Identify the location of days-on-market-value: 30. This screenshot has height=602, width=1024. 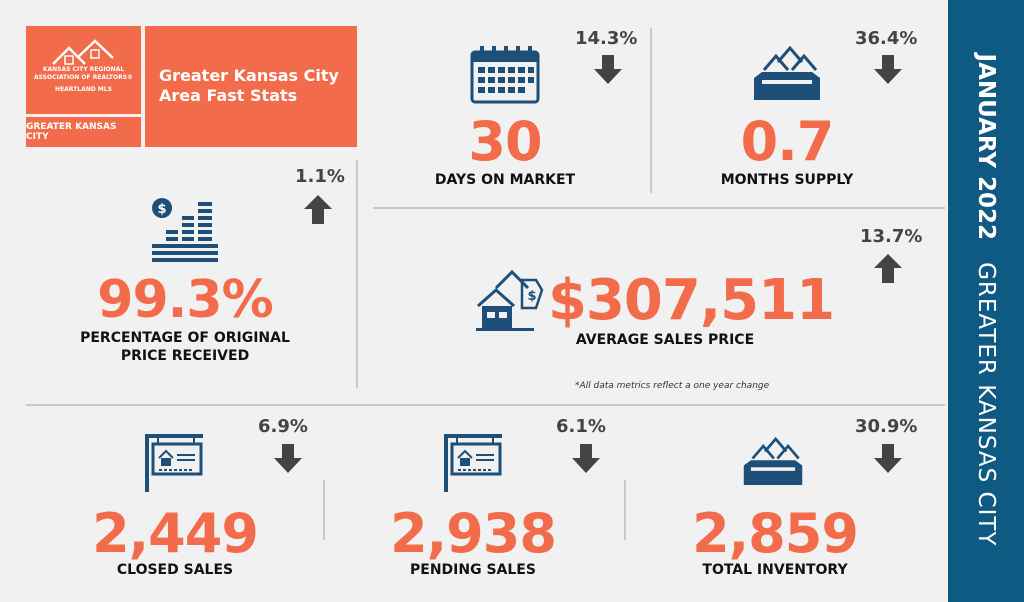
(505, 141).